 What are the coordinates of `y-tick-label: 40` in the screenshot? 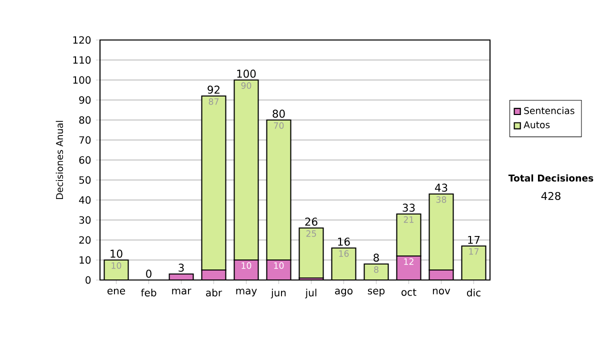 It's located at (85, 200).